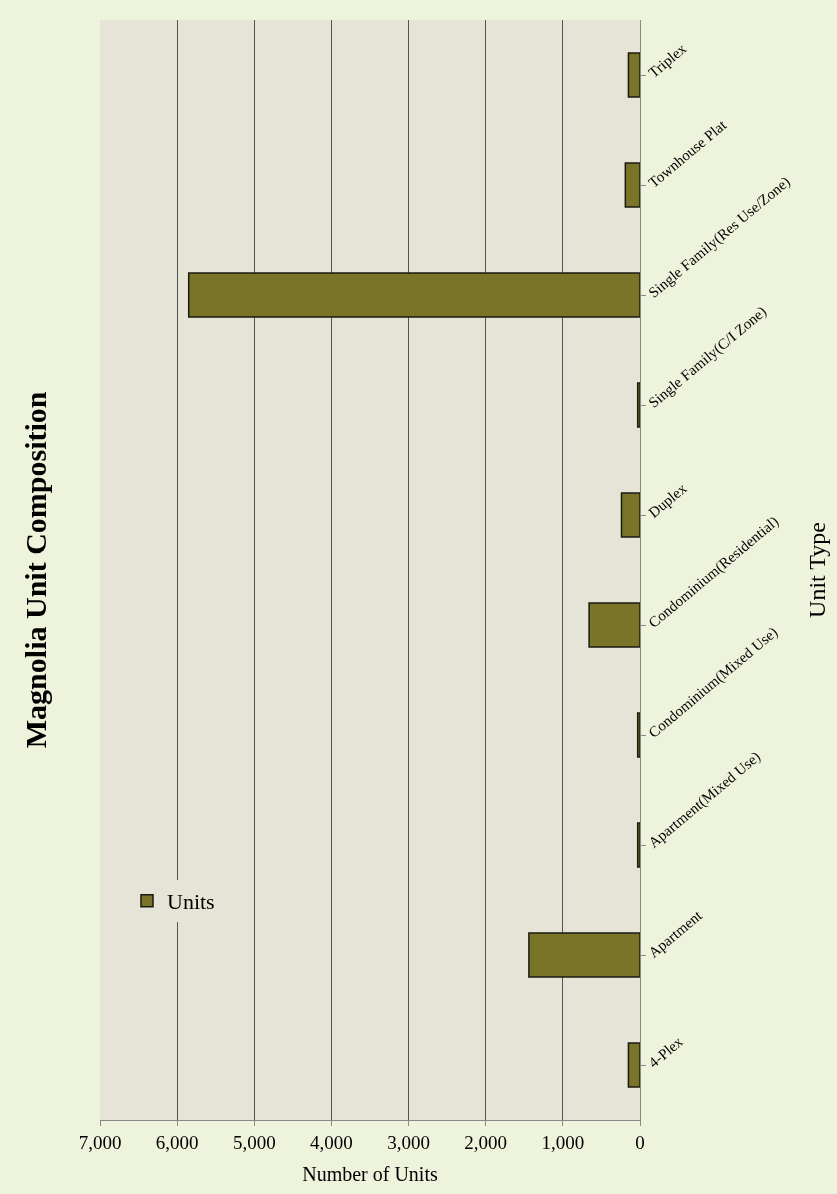 This screenshot has width=837, height=1194. What do you see at coordinates (640, 1142) in the screenshot?
I see `x-tick-label: 0` at bounding box center [640, 1142].